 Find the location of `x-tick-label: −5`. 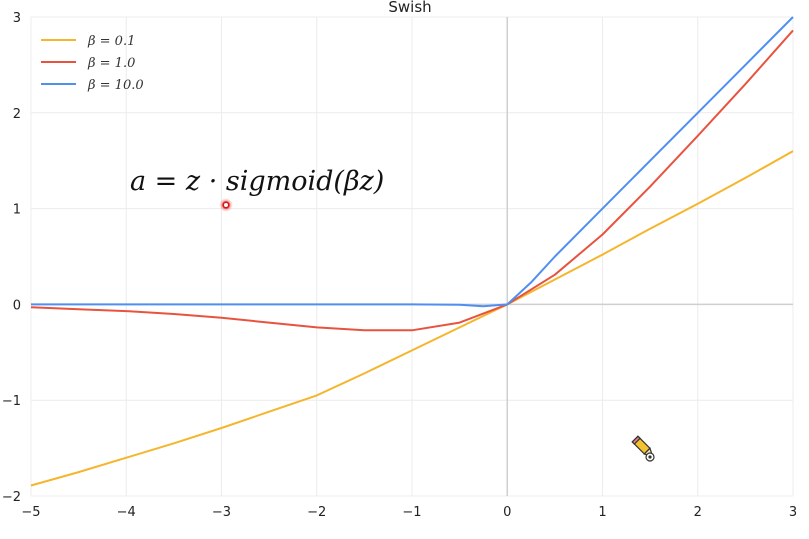

x-tick-label: −5 is located at coordinates (30, 512).